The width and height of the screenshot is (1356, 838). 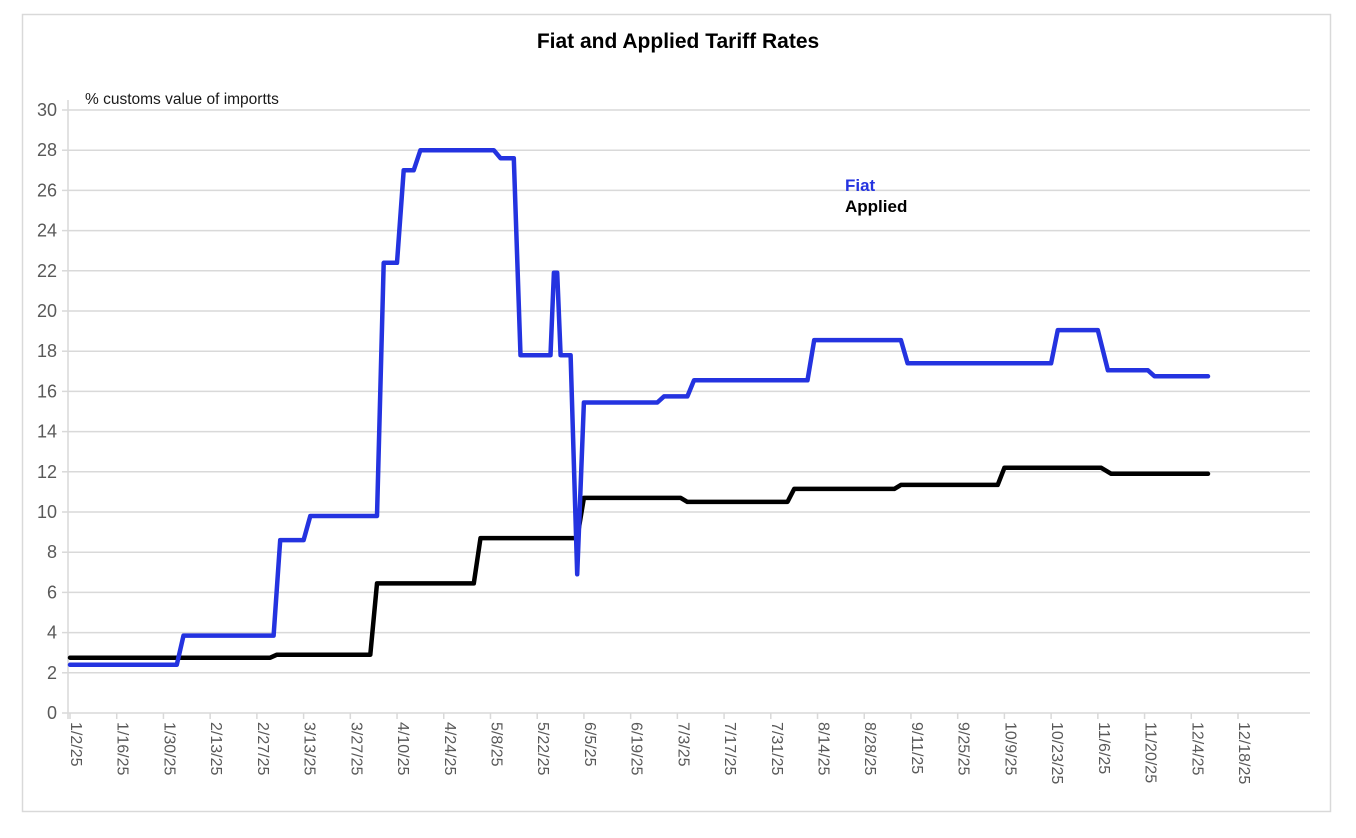 I want to click on x-axis-ticks, so click(x=654, y=716).